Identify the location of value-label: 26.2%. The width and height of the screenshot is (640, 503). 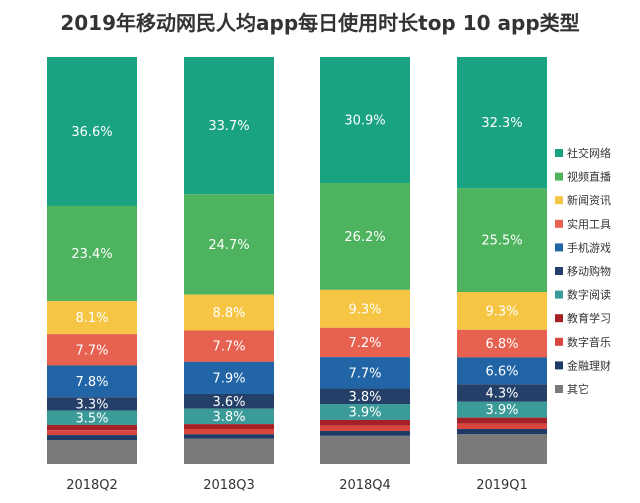
(364, 237).